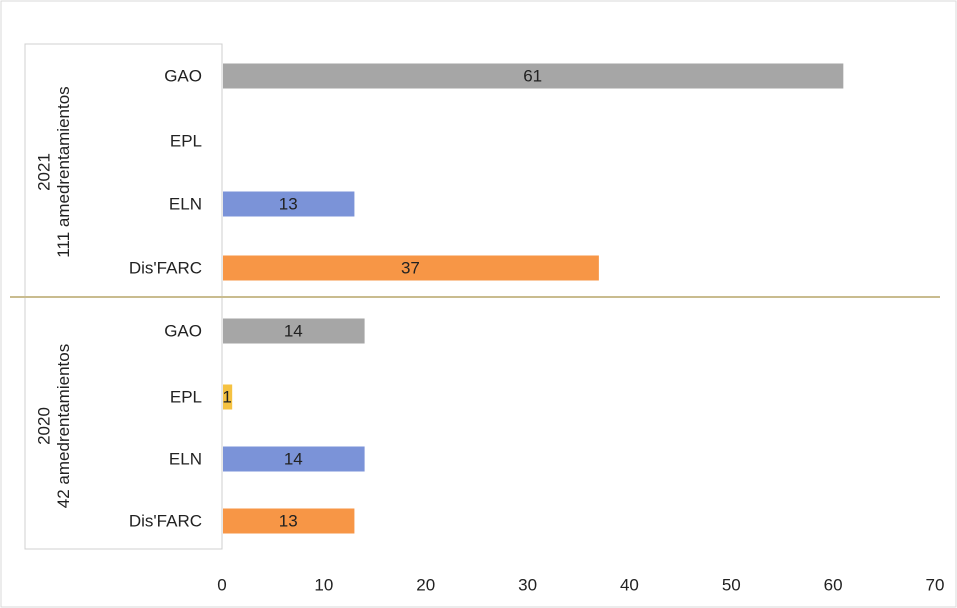  What do you see at coordinates (527, 585) in the screenshot?
I see `x-tick-label: 30` at bounding box center [527, 585].